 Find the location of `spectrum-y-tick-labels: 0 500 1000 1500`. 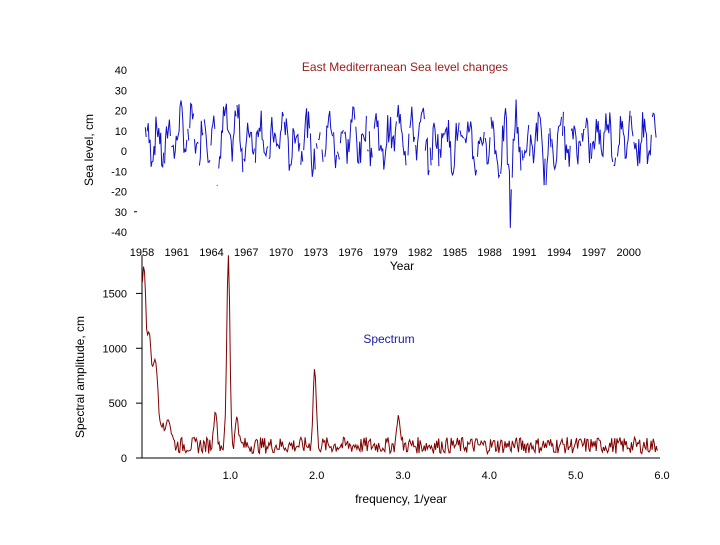

spectrum-y-tick-labels: 0 500 1000 1500 is located at coordinates (115, 376).